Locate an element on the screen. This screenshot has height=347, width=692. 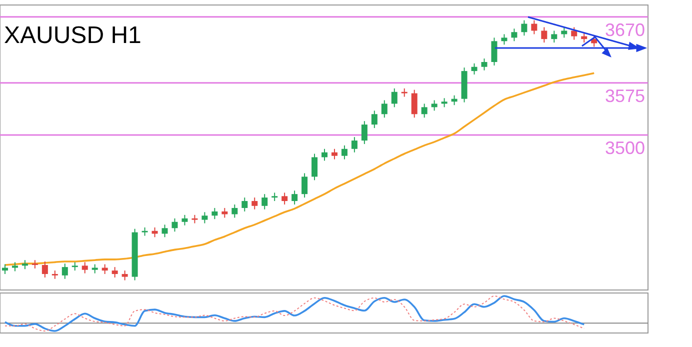
ref-line-label: 3500 is located at coordinates (624, 148).